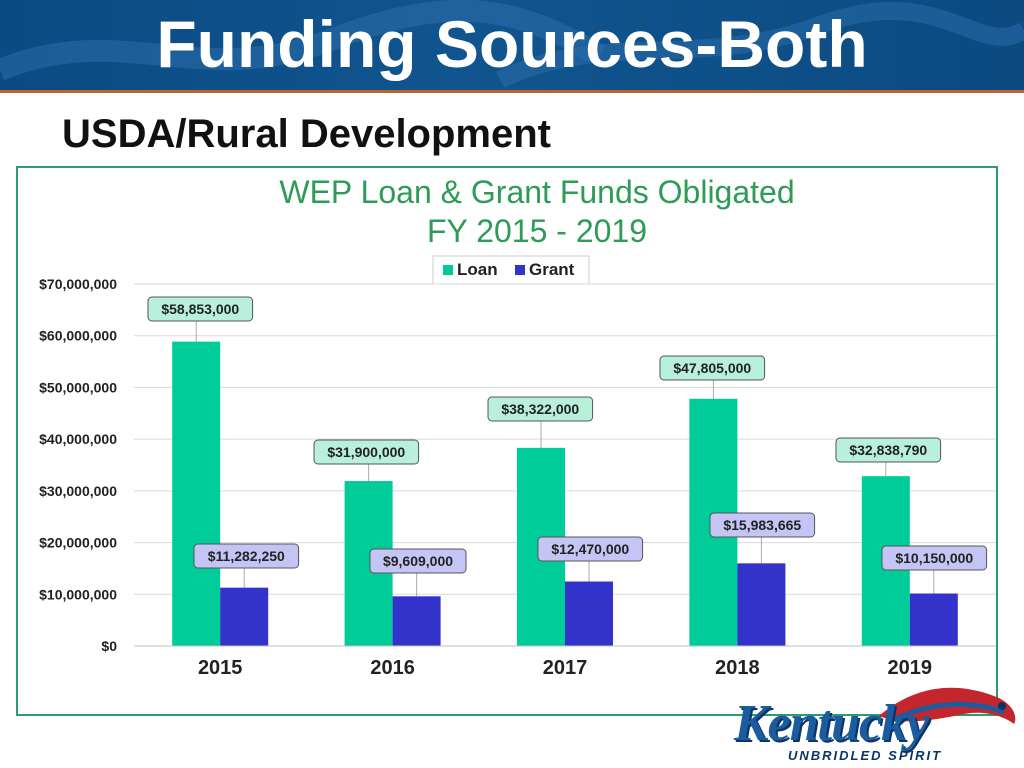 Image resolution: width=1024 pixels, height=768 pixels. I want to click on legend-label-grant: Grant, so click(552, 269).